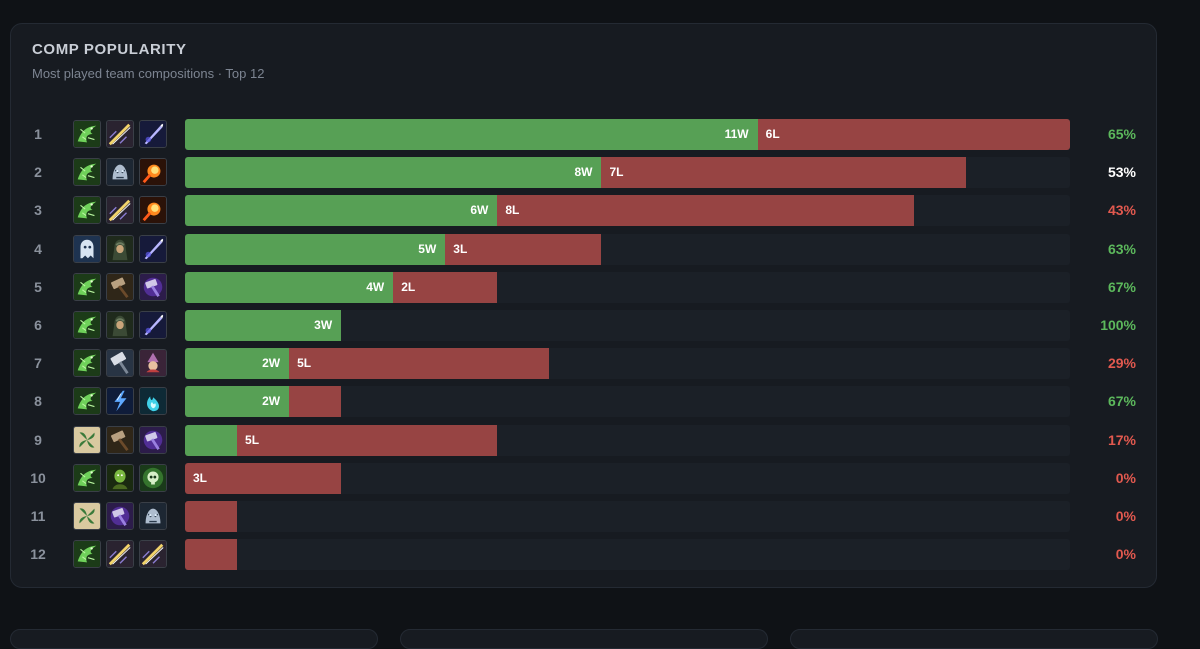 Image resolution: width=1200 pixels, height=649 pixels. Describe the element at coordinates (148, 73) in the screenshot. I see `panel-subtitle: Most played team compositions · Top 12` at that location.